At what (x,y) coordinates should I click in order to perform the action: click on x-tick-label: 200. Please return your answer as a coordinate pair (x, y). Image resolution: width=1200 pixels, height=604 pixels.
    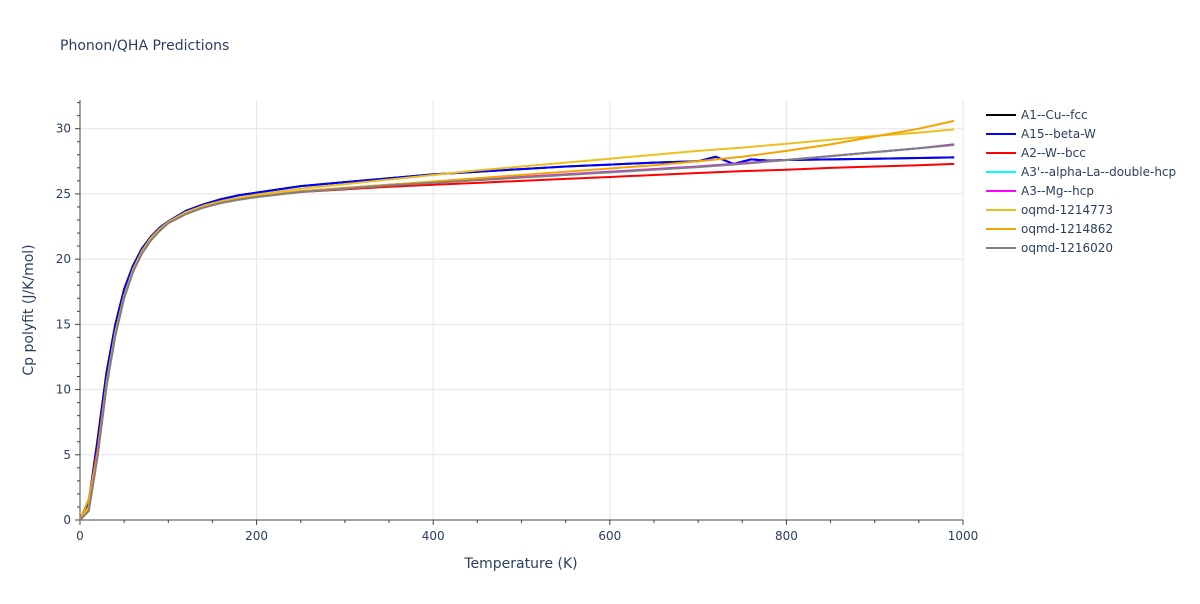
    Looking at the image, I should click on (256, 536).